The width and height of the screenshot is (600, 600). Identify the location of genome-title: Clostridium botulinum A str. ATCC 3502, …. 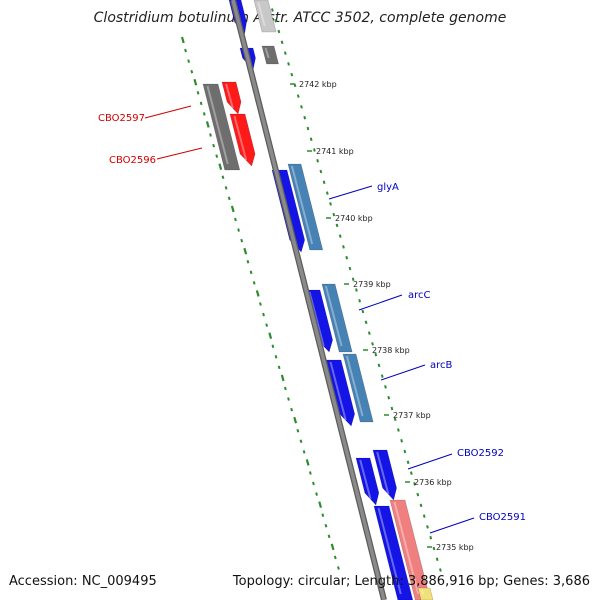
(300, 18).